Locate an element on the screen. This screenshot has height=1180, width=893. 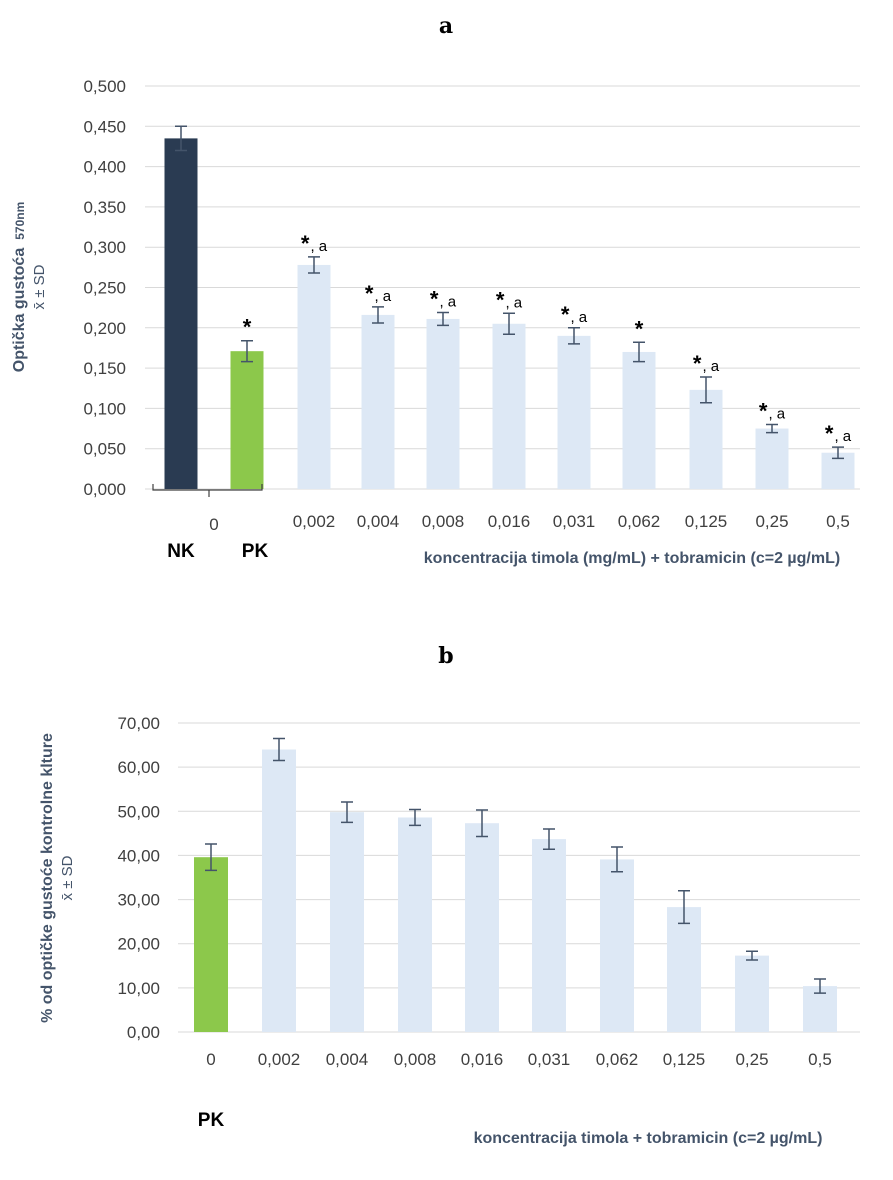
y-tick-label: 0,400 is located at coordinates (104, 167).